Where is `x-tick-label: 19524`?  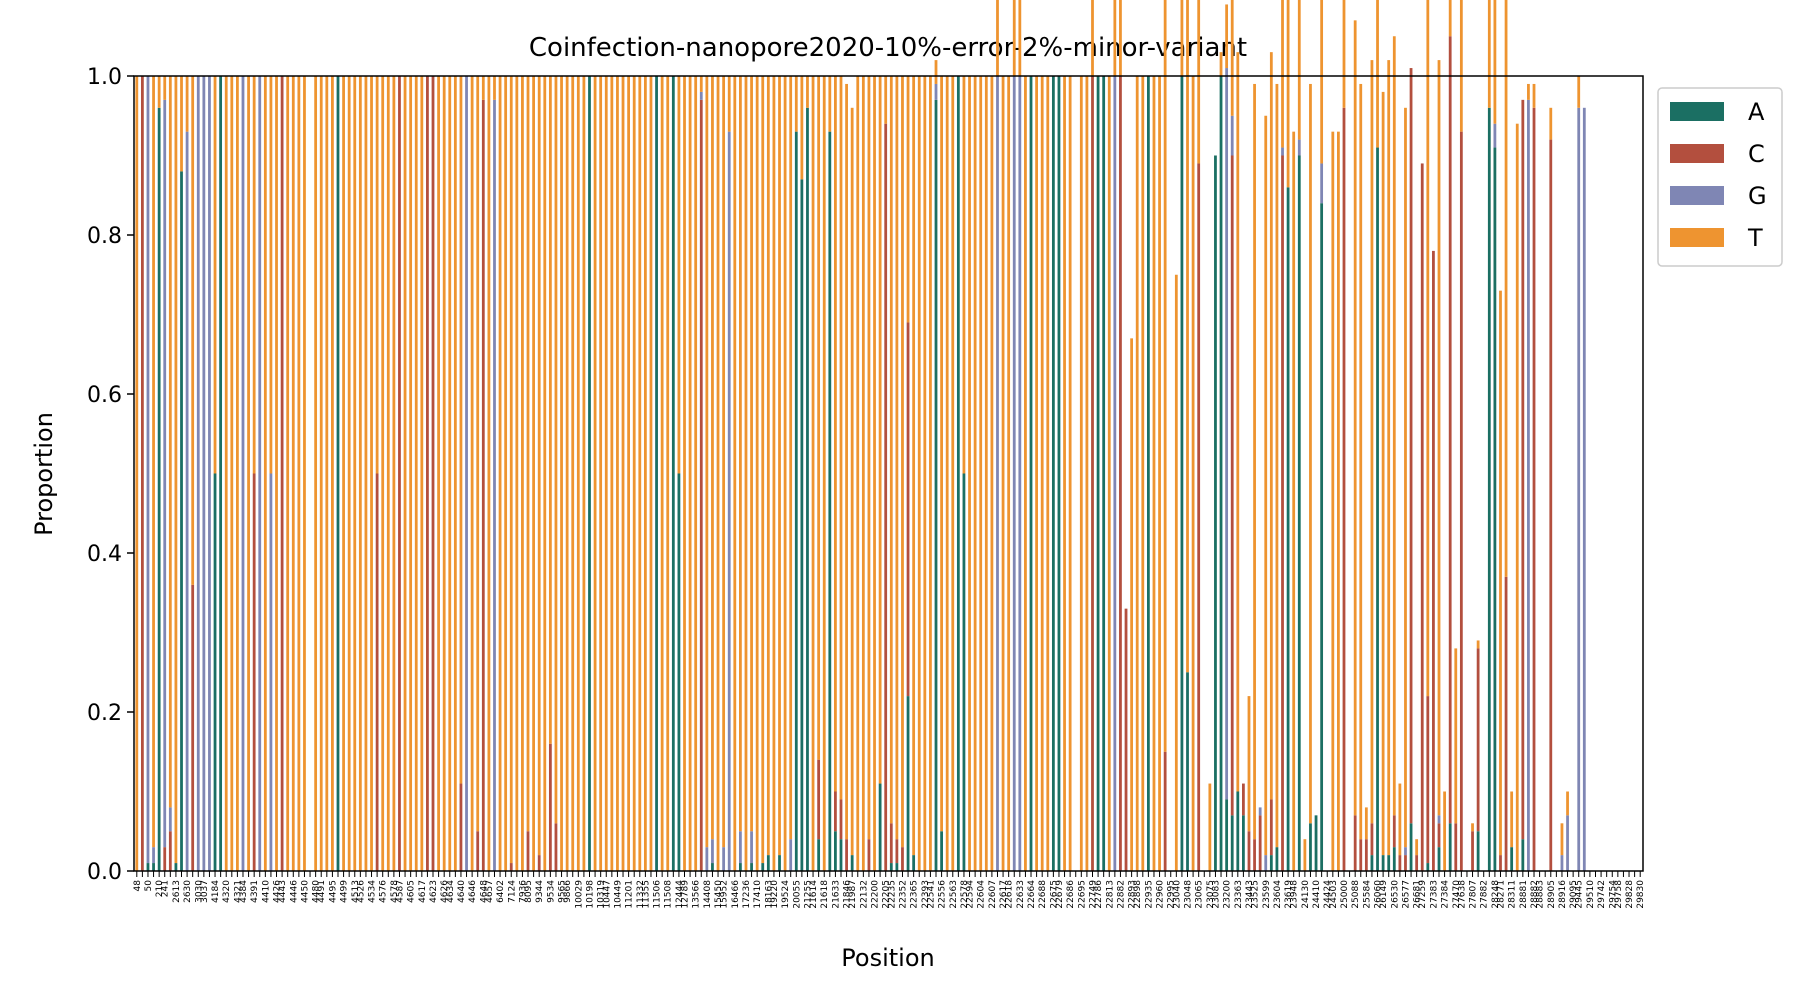 x-tick-label: 19524 is located at coordinates (786, 894).